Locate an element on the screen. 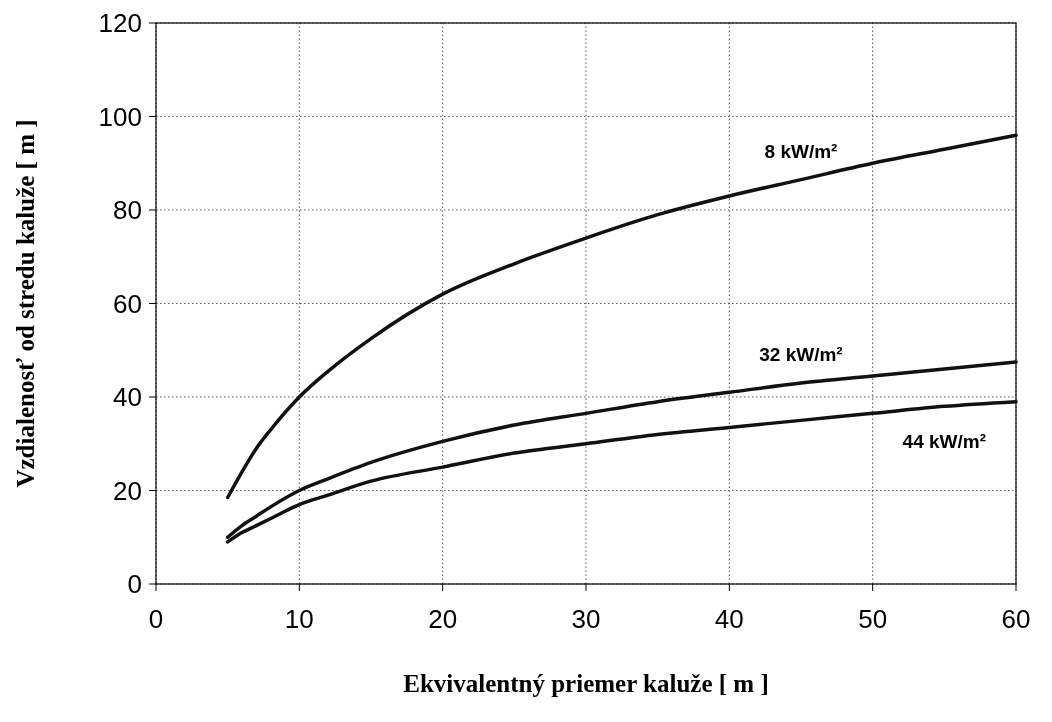 This screenshot has height=722, width=1052. y-tick-label: 120 is located at coordinates (120, 23).